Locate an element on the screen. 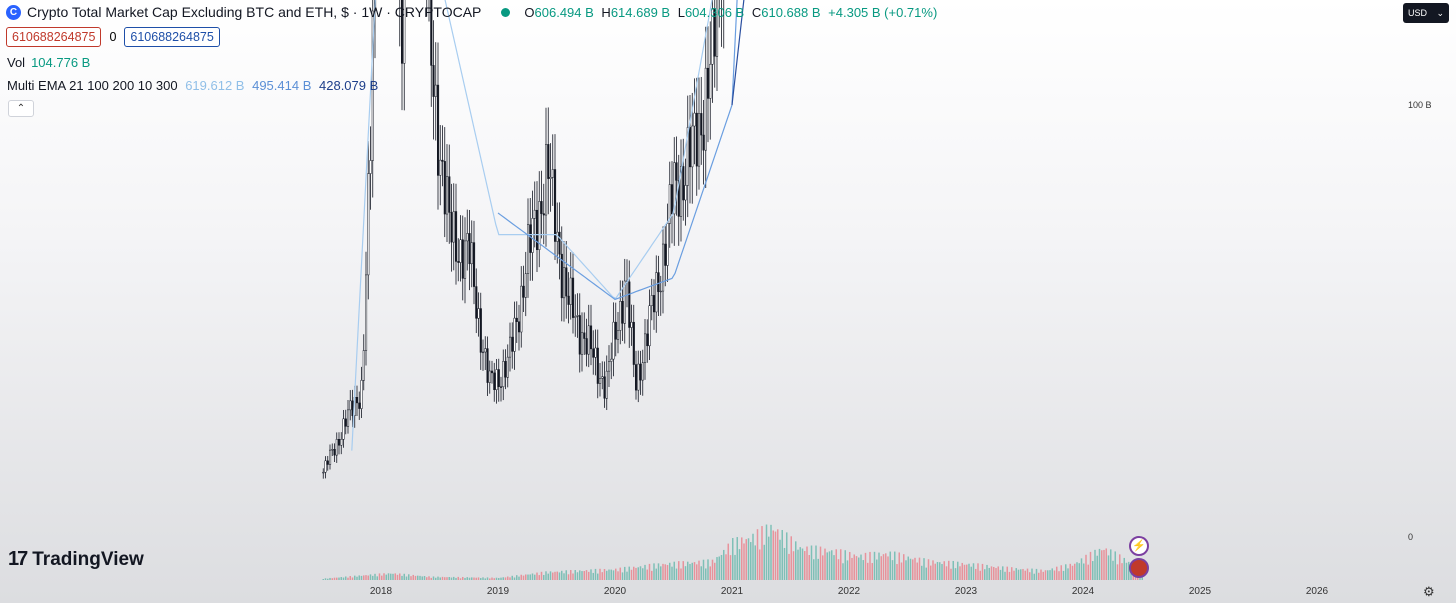  ohlc-change: +4.305 B (+0.71%) is located at coordinates (883, 12).